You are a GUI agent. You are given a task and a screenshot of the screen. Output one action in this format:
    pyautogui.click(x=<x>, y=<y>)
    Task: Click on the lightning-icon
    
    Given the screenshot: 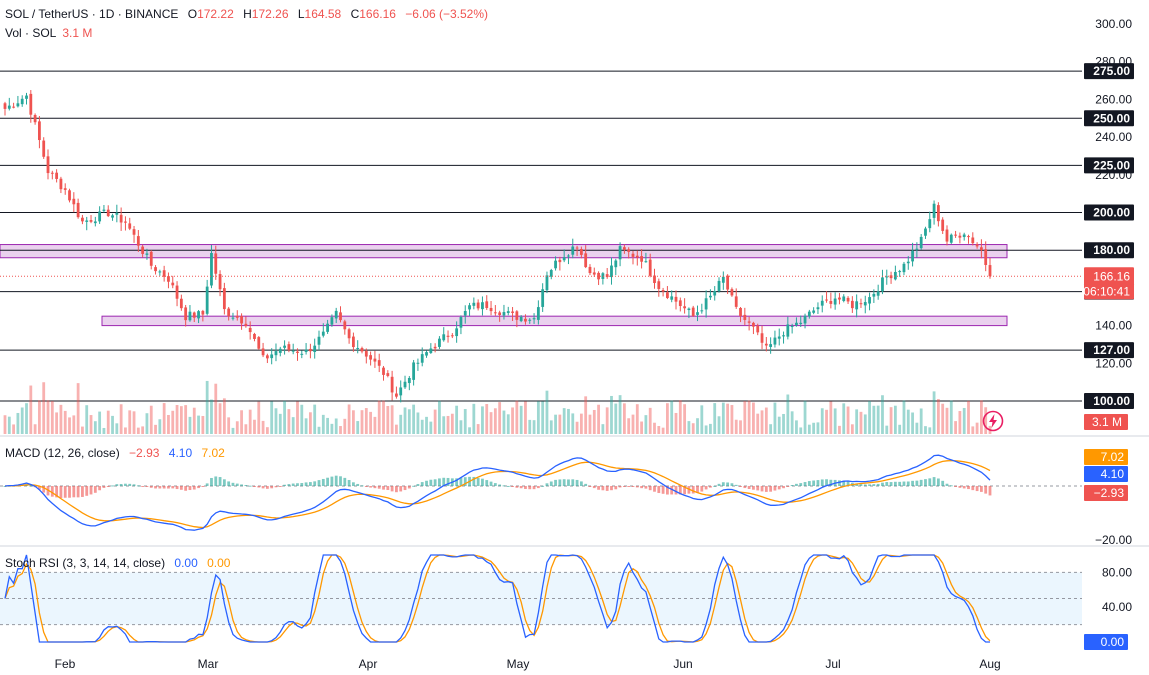 What is the action you would take?
    pyautogui.click(x=993, y=421)
    